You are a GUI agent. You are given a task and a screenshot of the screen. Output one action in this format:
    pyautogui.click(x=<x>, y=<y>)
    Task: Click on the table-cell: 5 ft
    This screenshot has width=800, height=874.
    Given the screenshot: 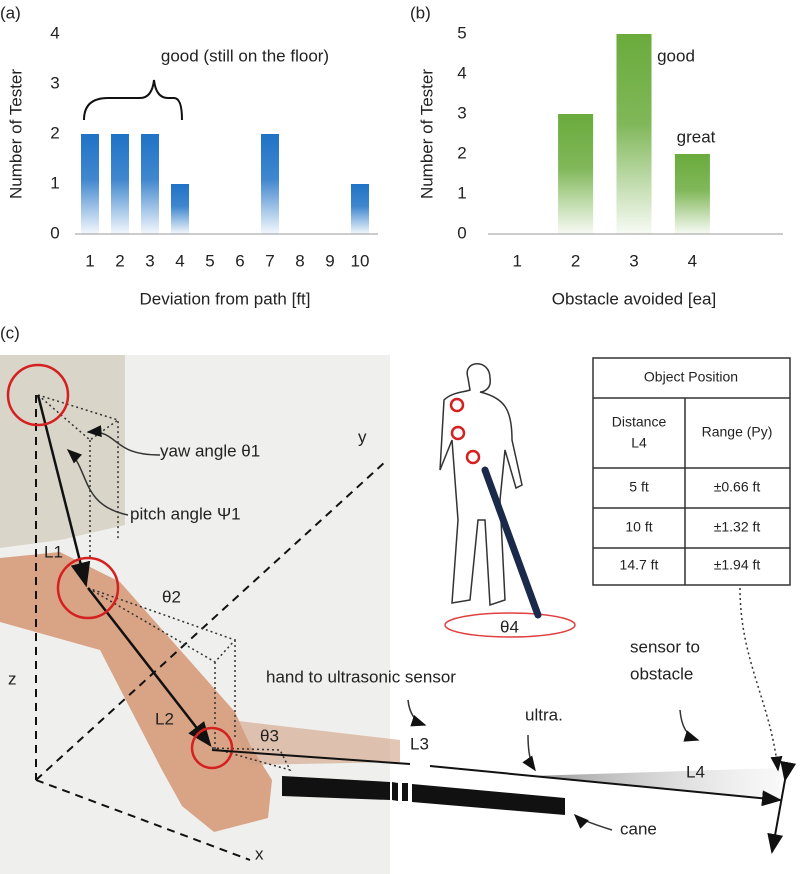 What is the action you would take?
    pyautogui.click(x=639, y=487)
    